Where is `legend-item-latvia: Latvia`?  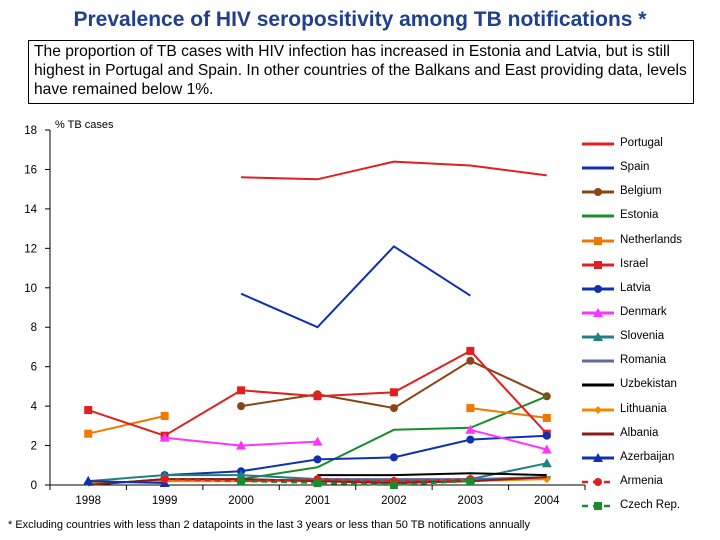
legend-item-latvia: Latvia is located at coordinates (649, 289).